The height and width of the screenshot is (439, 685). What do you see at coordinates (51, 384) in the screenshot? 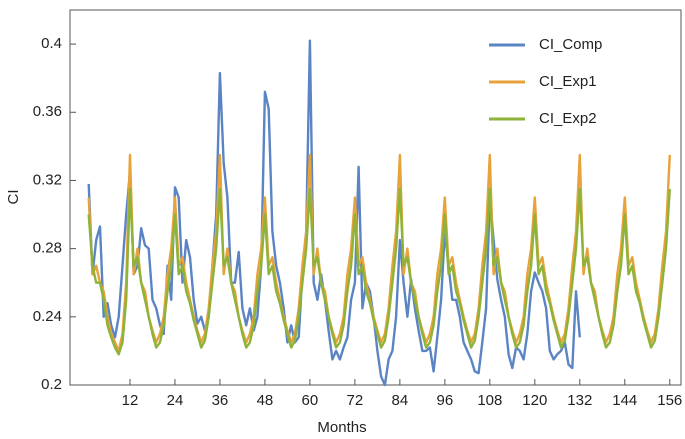
I see `y-tick-label: 0.2` at bounding box center [51, 384].